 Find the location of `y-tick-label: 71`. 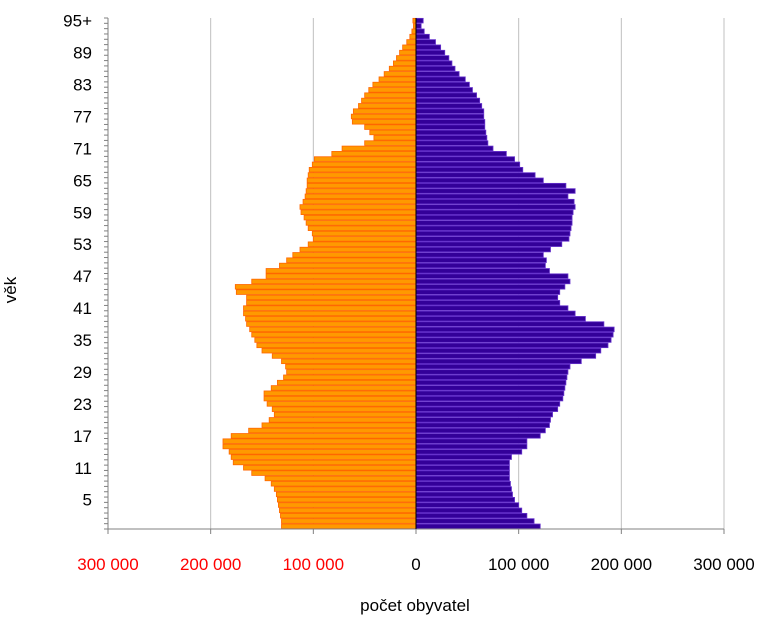

y-tick-label: 71 is located at coordinates (82, 148).